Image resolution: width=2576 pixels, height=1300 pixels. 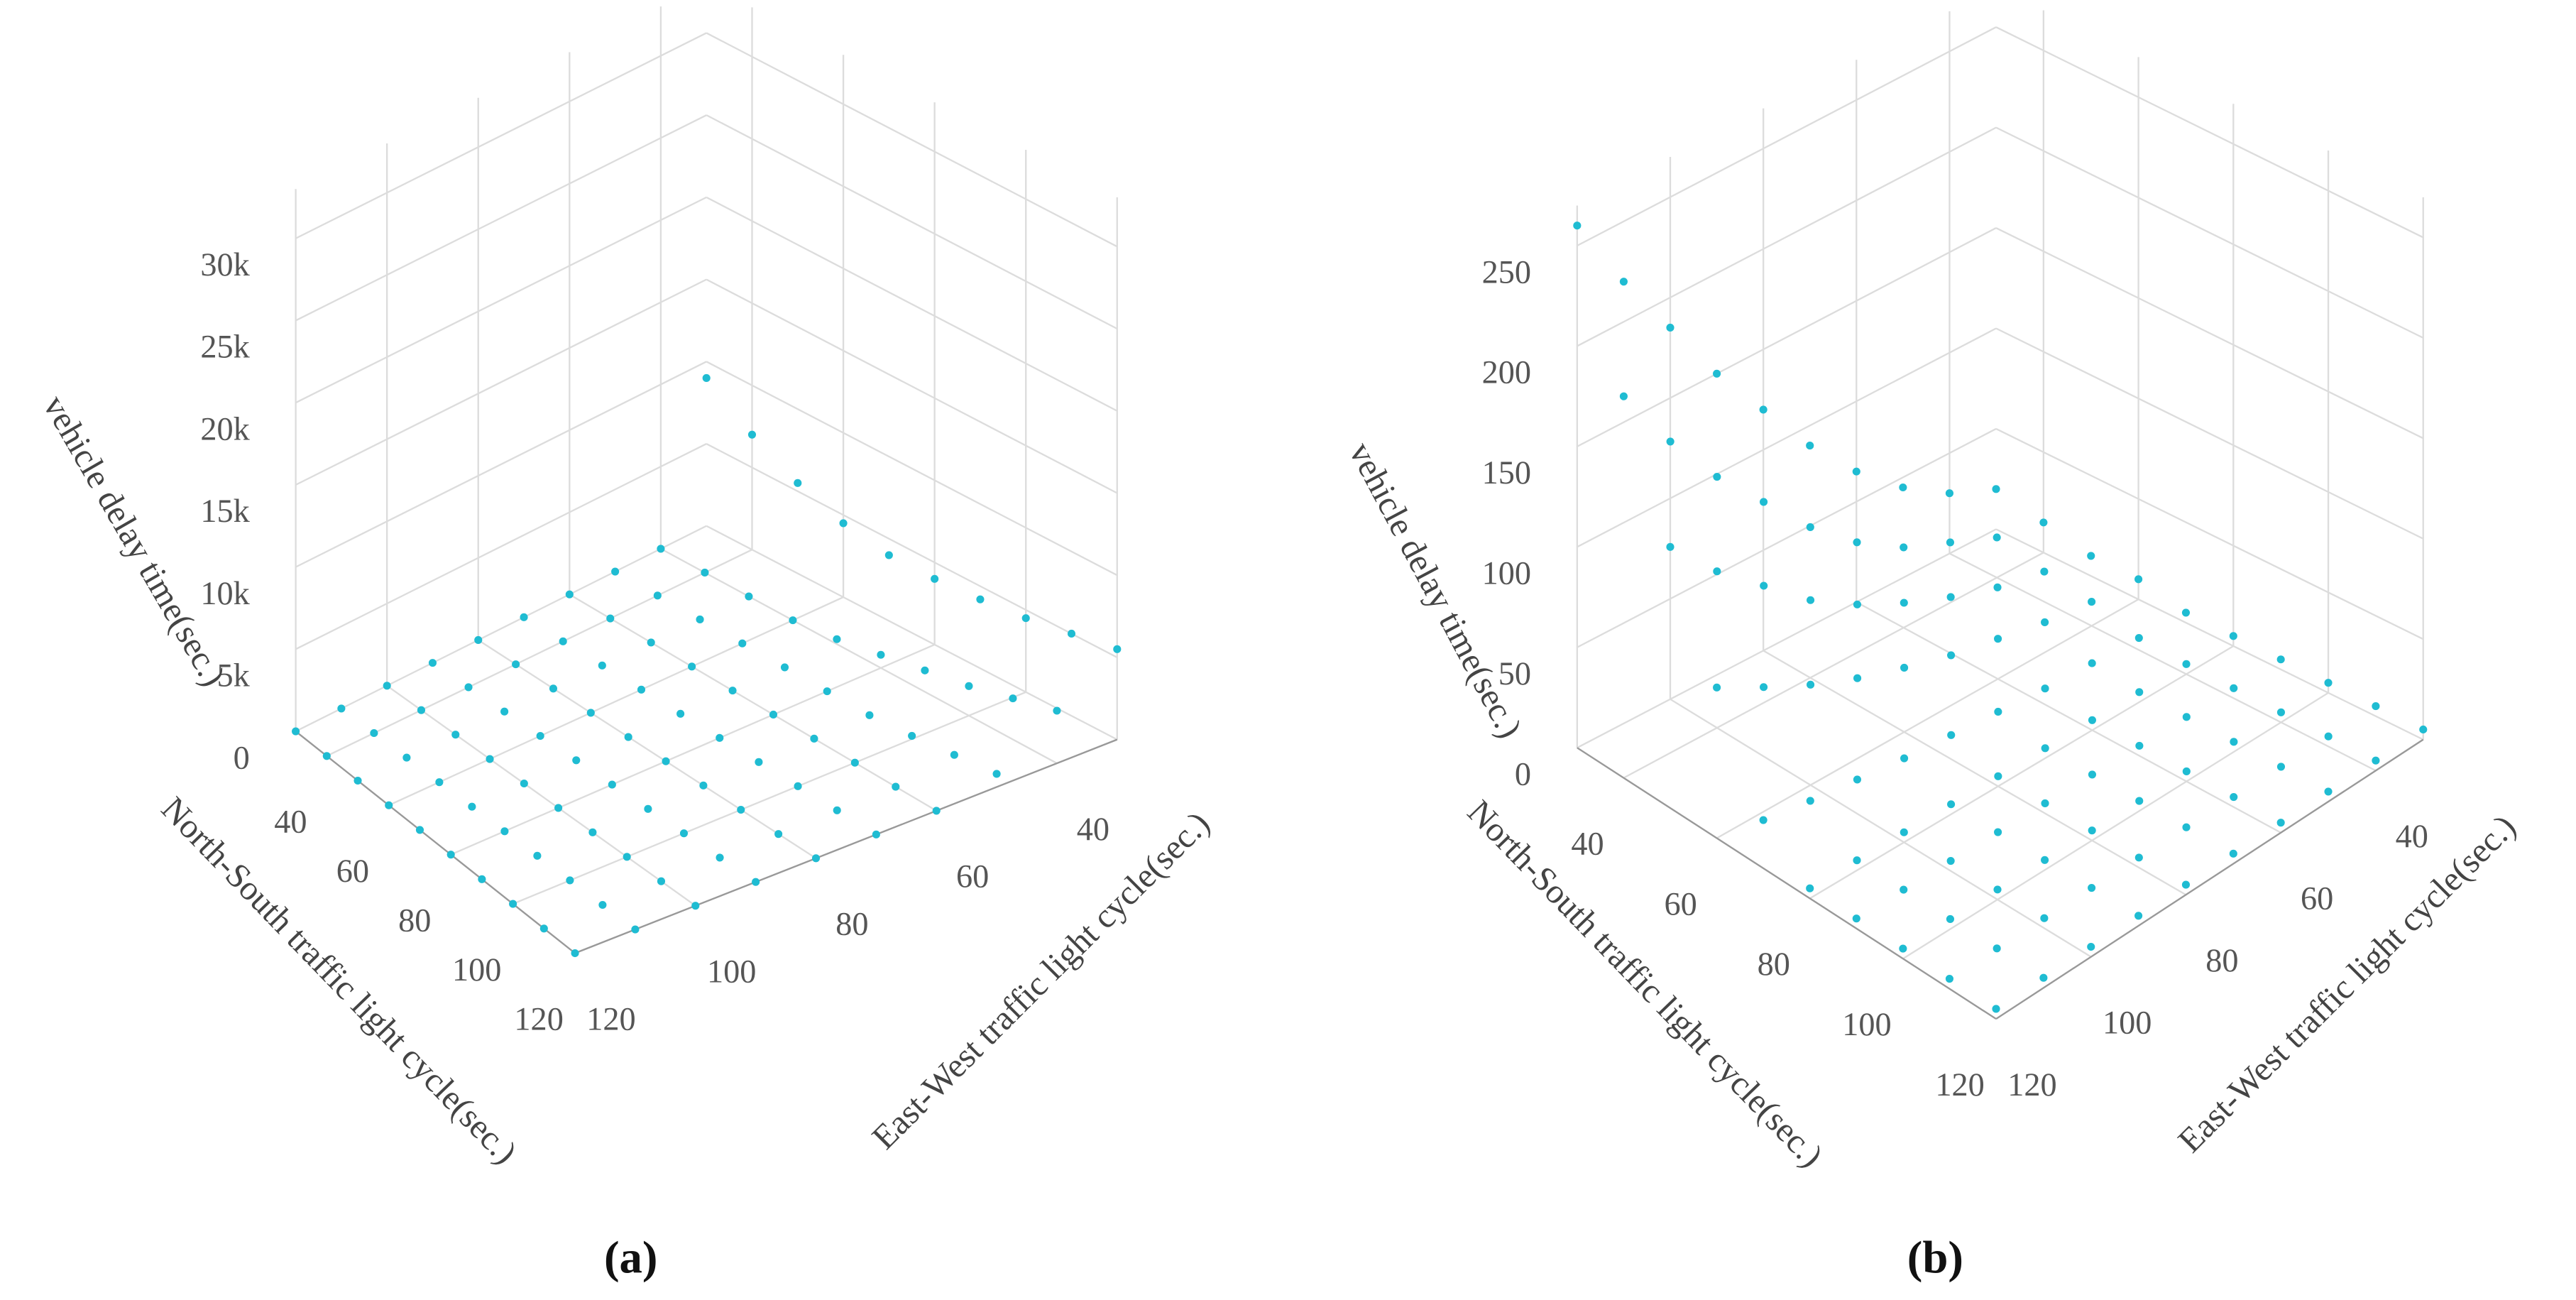 What do you see at coordinates (352, 871) in the screenshot?
I see `x-tick-label: 60` at bounding box center [352, 871].